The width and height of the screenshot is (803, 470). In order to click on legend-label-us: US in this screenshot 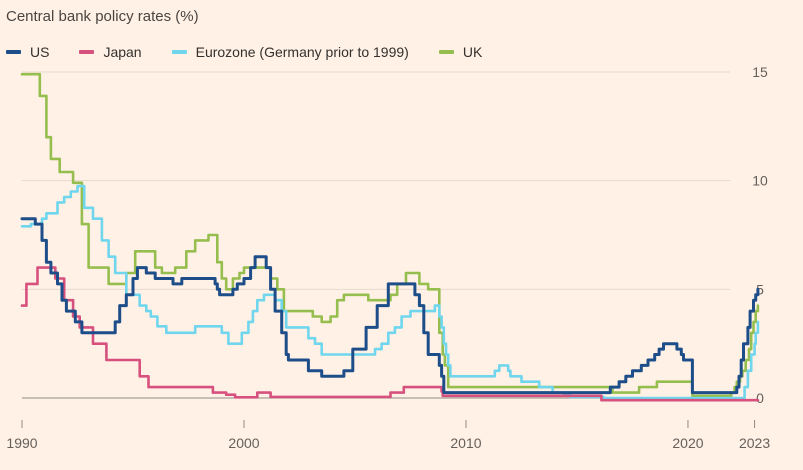, I will do `click(40, 52)`.